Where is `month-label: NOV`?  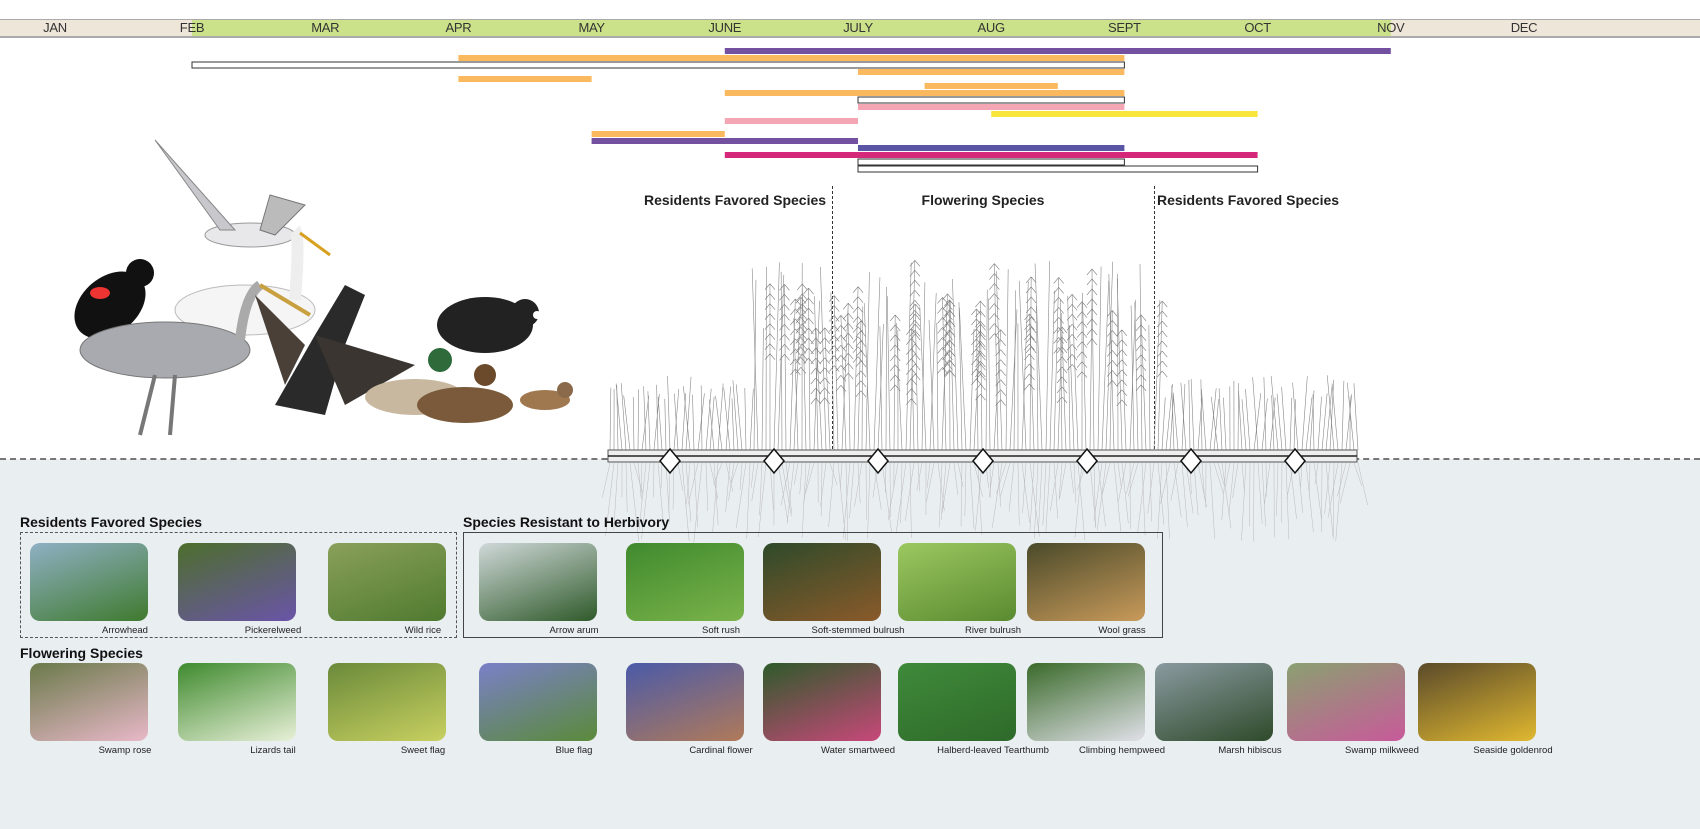 month-label: NOV is located at coordinates (1391, 27).